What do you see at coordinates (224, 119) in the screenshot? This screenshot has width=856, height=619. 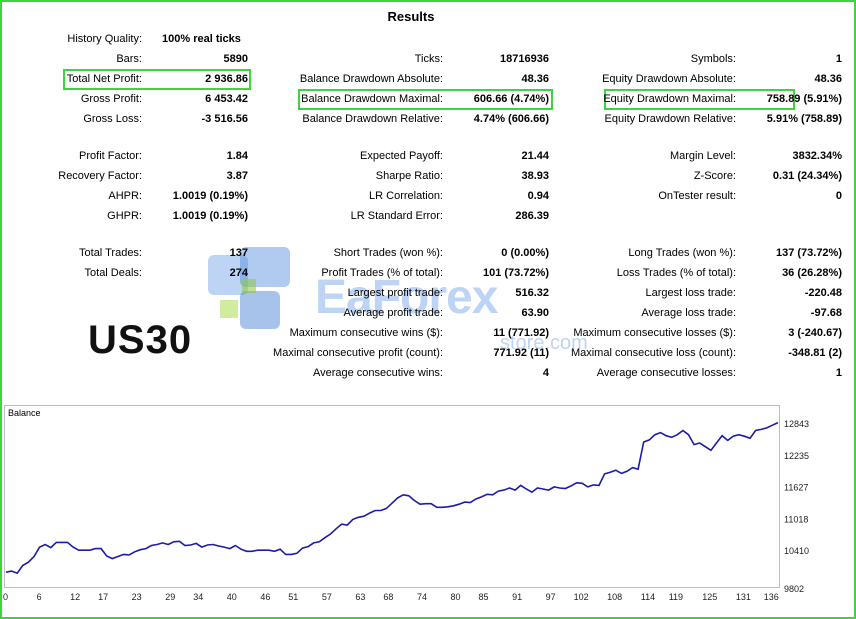 I see `col1-stat-value: -3 516.56` at bounding box center [224, 119].